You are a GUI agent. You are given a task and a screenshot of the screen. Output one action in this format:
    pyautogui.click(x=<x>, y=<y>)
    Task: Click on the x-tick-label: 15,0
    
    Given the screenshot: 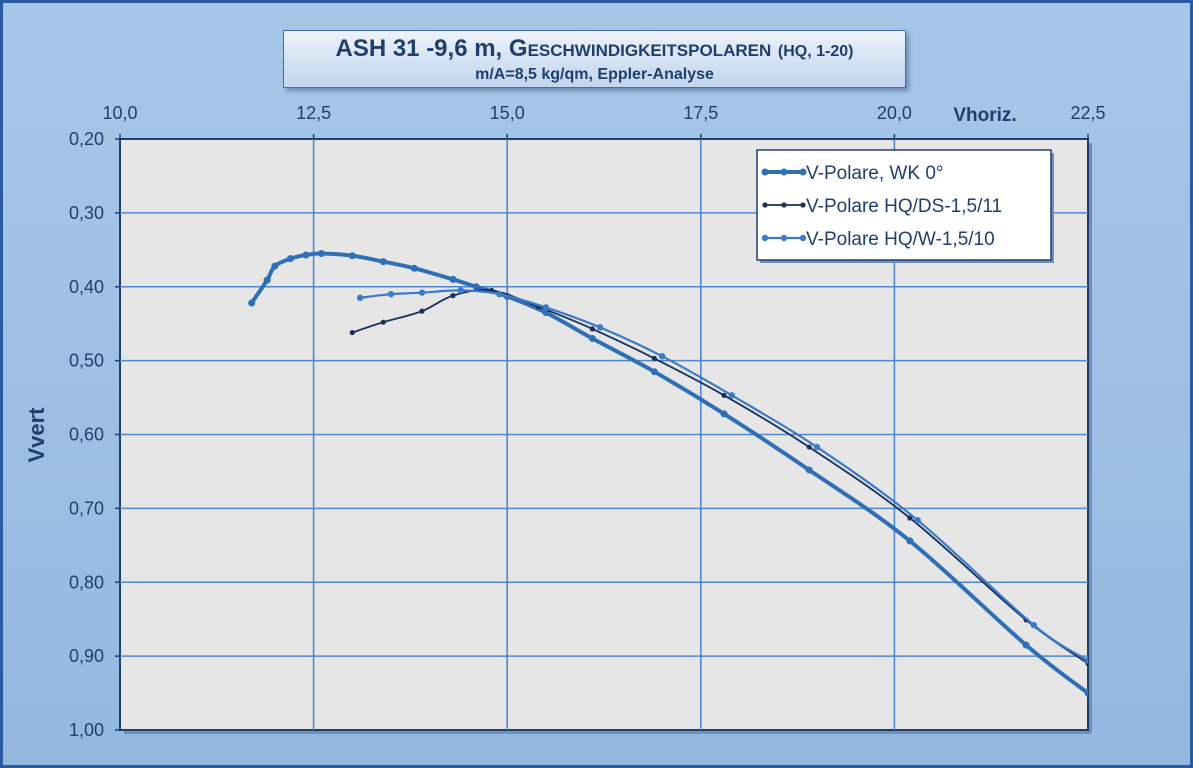 What is the action you would take?
    pyautogui.click(x=507, y=113)
    